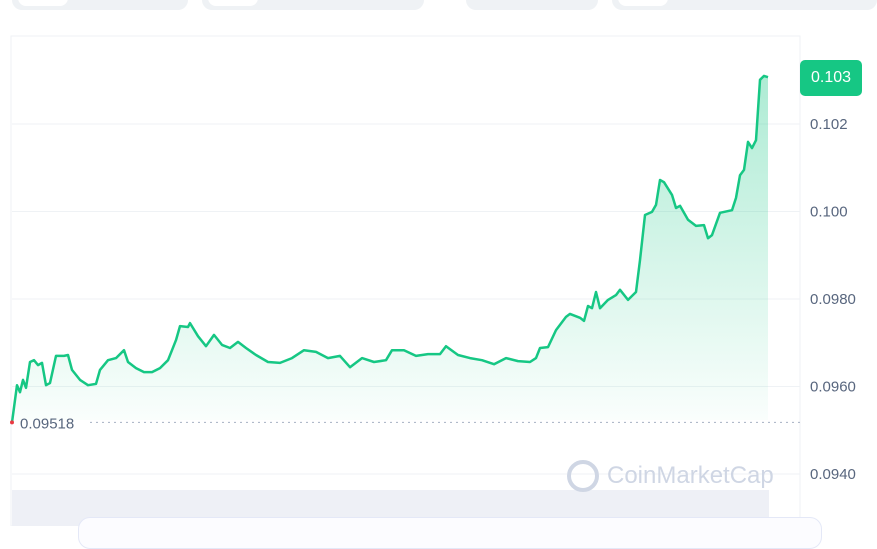  Describe the element at coordinates (450, 533) in the screenshot. I see `bottom-panel` at that location.